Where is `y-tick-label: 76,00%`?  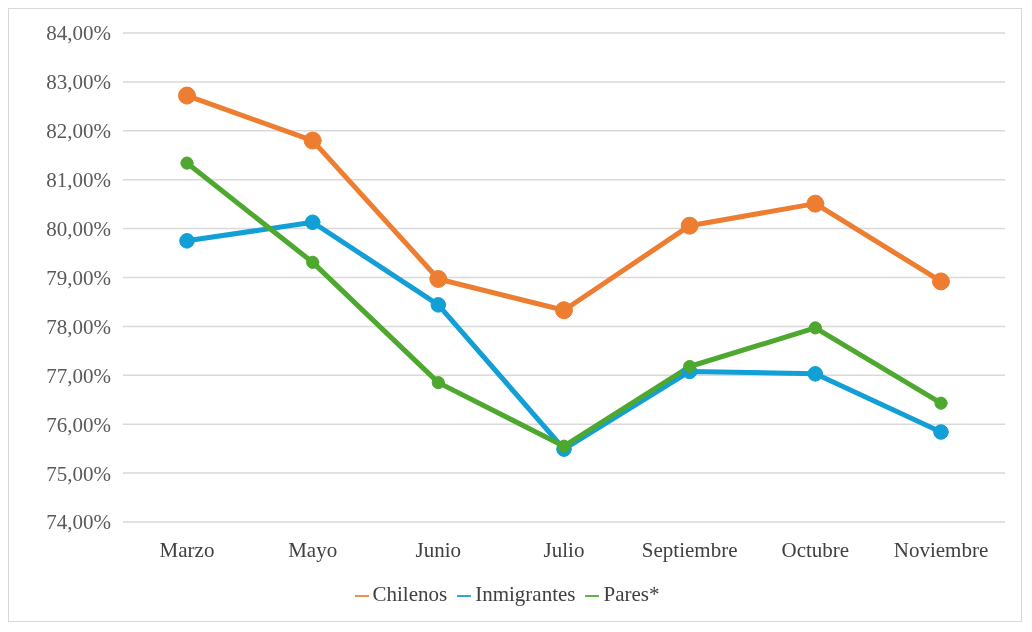
y-tick-label: 76,00% is located at coordinates (78, 424).